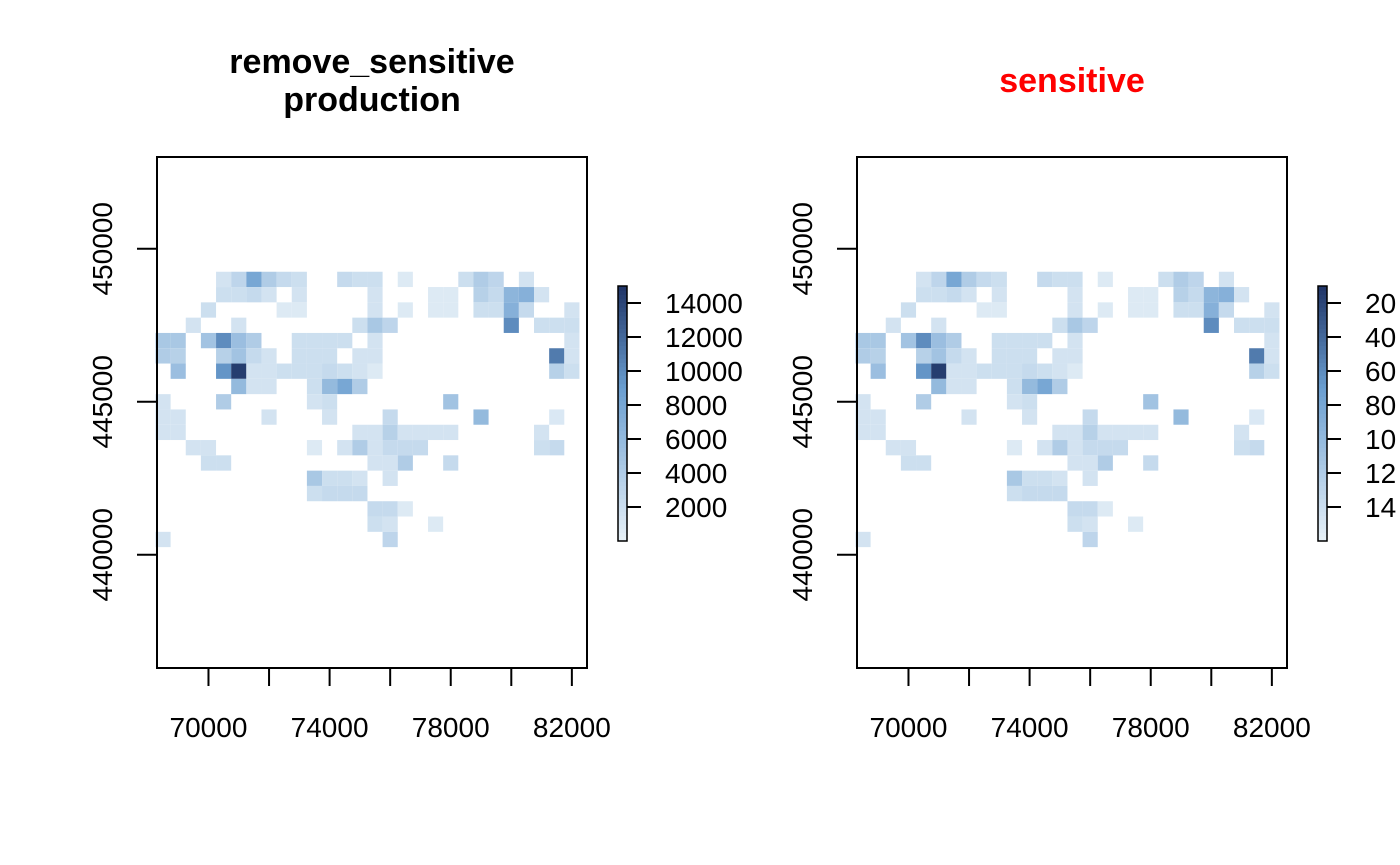 The width and height of the screenshot is (1400, 865). What do you see at coordinates (1151, 727) in the screenshot?
I see `x-tick-label: 78000` at bounding box center [1151, 727].